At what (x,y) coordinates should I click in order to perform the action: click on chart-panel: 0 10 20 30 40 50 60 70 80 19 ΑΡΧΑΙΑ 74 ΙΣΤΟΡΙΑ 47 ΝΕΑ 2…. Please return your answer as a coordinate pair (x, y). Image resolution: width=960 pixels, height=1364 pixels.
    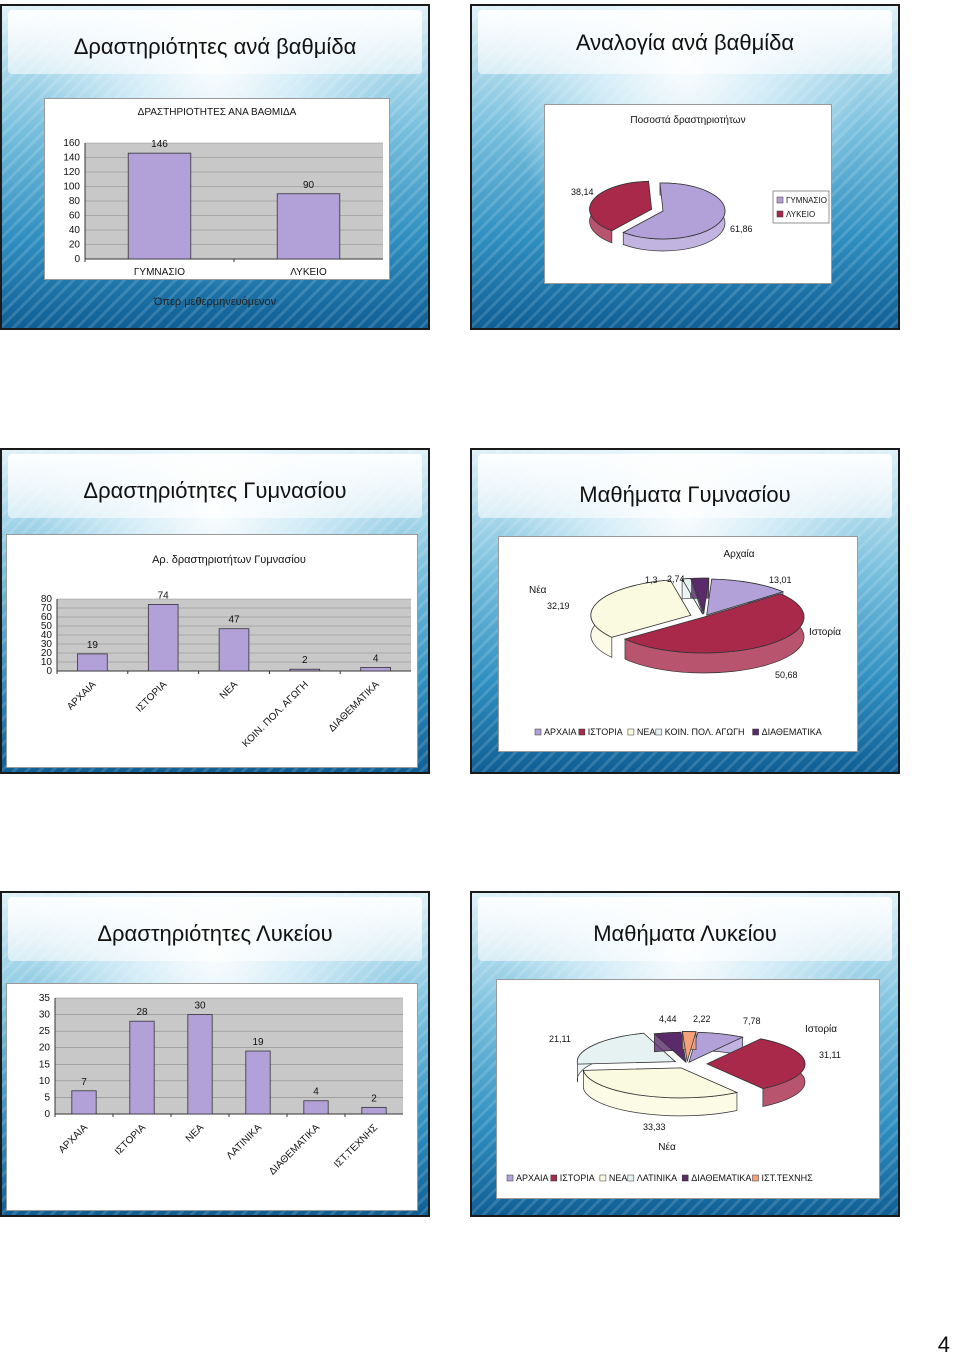
    Looking at the image, I should click on (212, 651).